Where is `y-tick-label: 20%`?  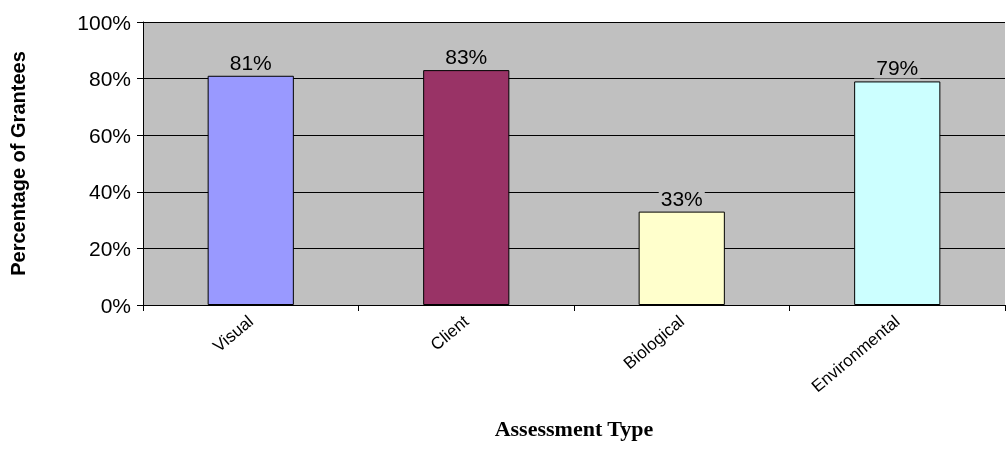
y-tick-label: 20% is located at coordinates (109, 248).